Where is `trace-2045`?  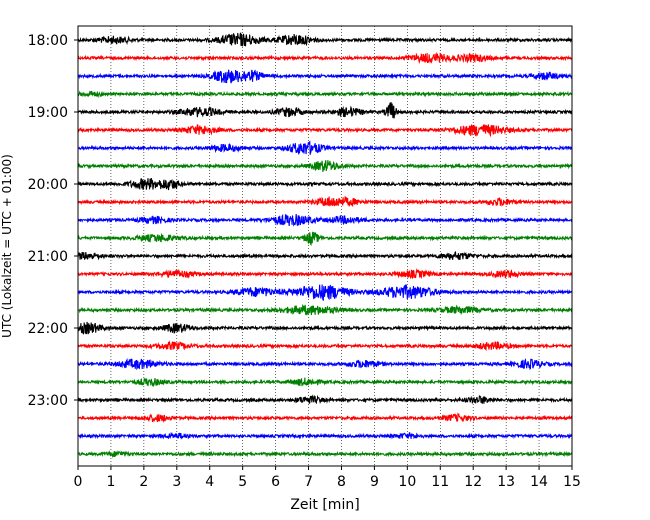 trace-2045 is located at coordinates (325, 239).